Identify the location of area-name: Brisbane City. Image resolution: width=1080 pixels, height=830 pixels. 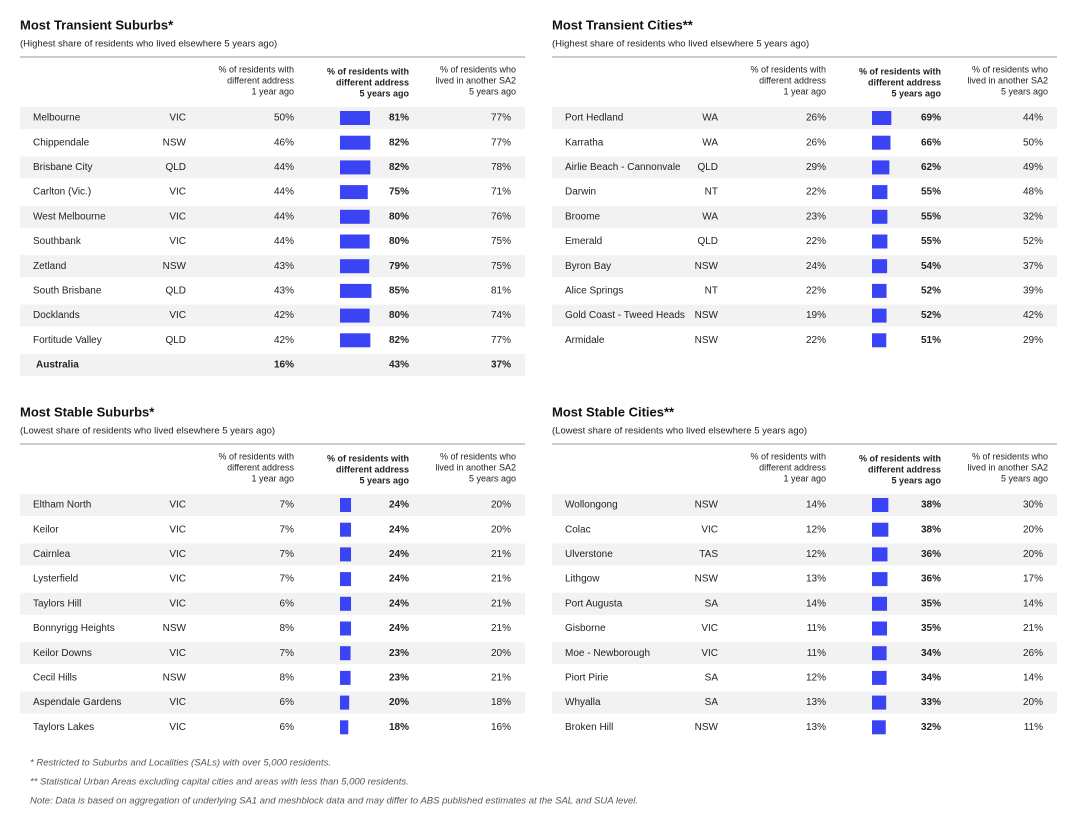
(62, 167).